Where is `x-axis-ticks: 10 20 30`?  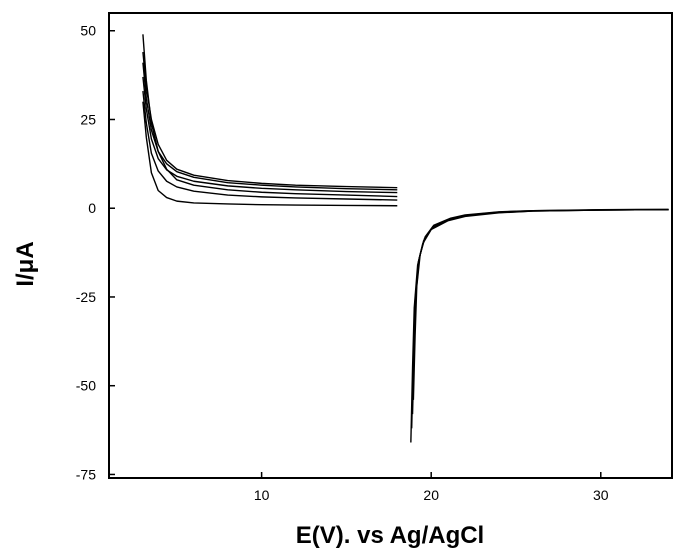
x-axis-ticks: 10 20 30 is located at coordinates (431, 487).